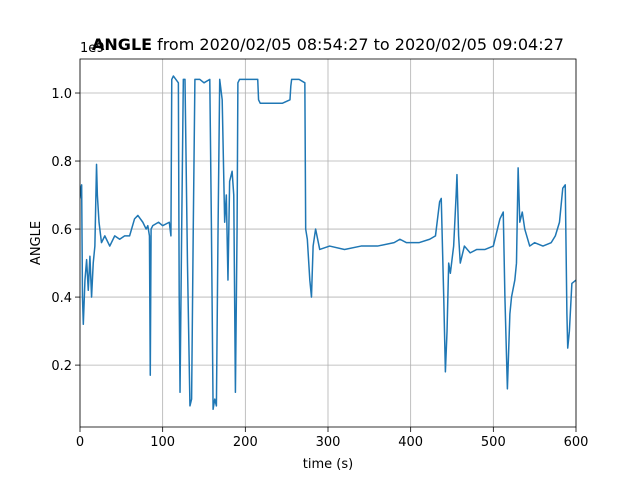  Describe the element at coordinates (410, 442) in the screenshot. I see `x-tick-label: 400` at that location.